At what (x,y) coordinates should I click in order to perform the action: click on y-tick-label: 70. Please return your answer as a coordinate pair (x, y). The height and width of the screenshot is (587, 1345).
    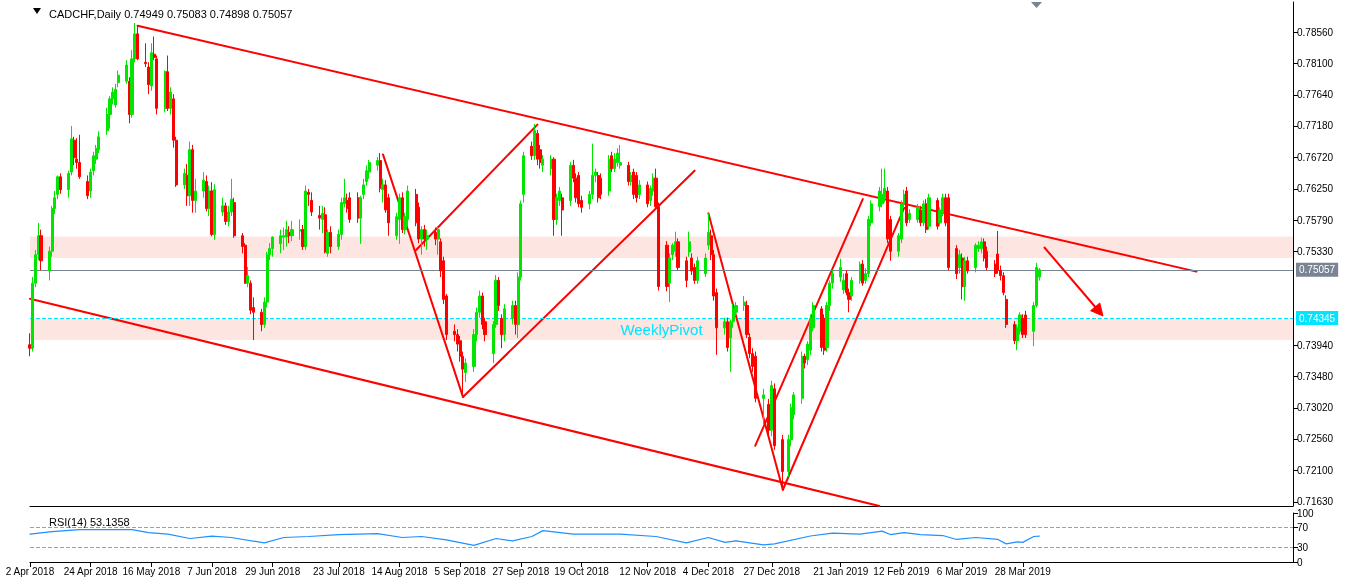
    Looking at the image, I should click on (1303, 528).